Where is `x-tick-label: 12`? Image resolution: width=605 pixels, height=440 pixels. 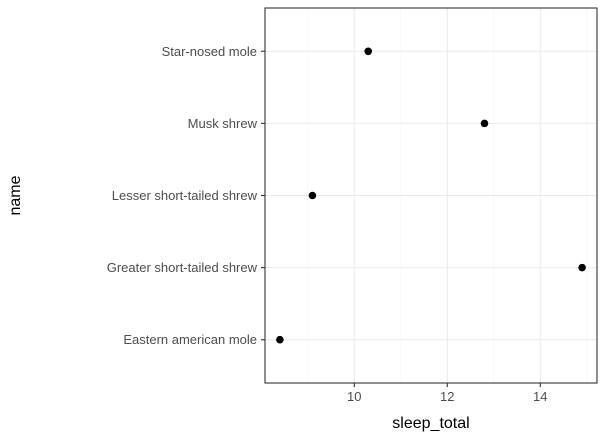 x-tick-label: 12 is located at coordinates (447, 396).